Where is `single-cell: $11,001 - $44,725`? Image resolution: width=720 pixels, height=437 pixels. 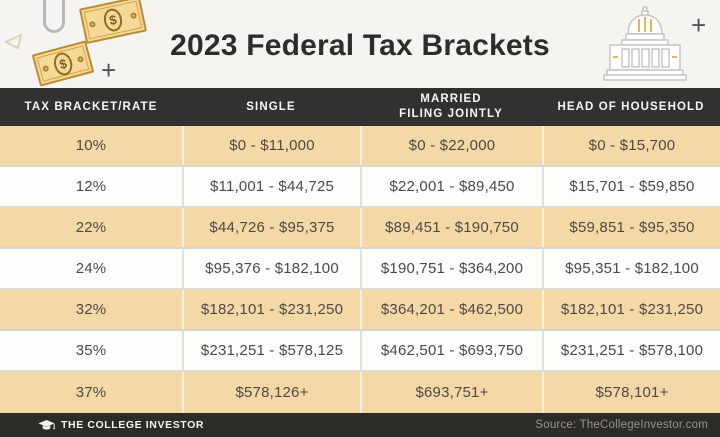 single-cell: $11,001 - $44,725 is located at coordinates (271, 186).